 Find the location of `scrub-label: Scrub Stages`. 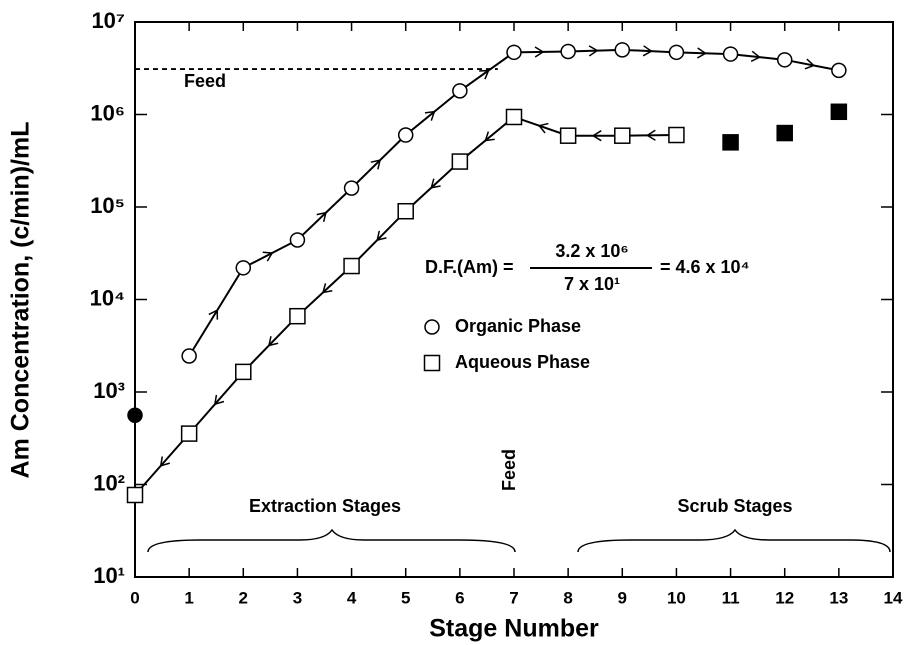

scrub-label: Scrub Stages is located at coordinates (734, 506).